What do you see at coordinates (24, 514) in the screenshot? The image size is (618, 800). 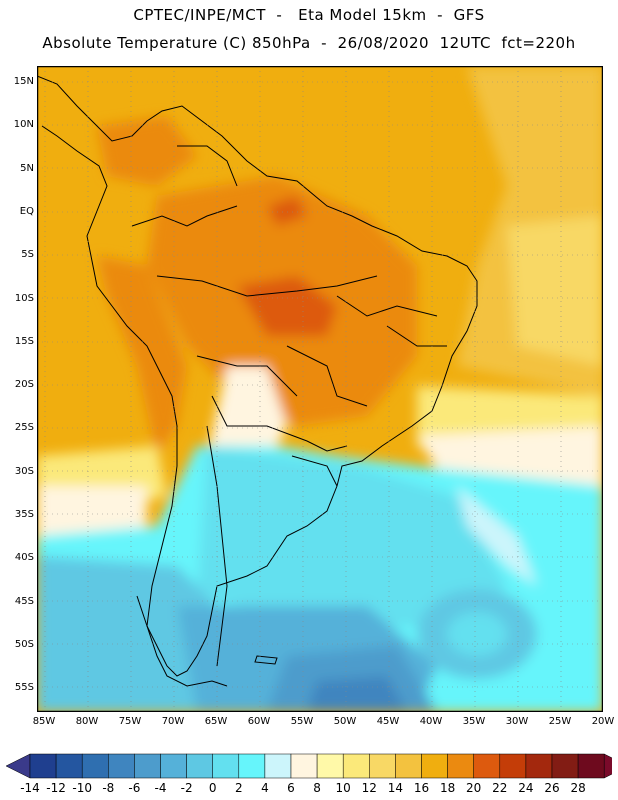 I see `lat-label: 35S` at bounding box center [24, 514].